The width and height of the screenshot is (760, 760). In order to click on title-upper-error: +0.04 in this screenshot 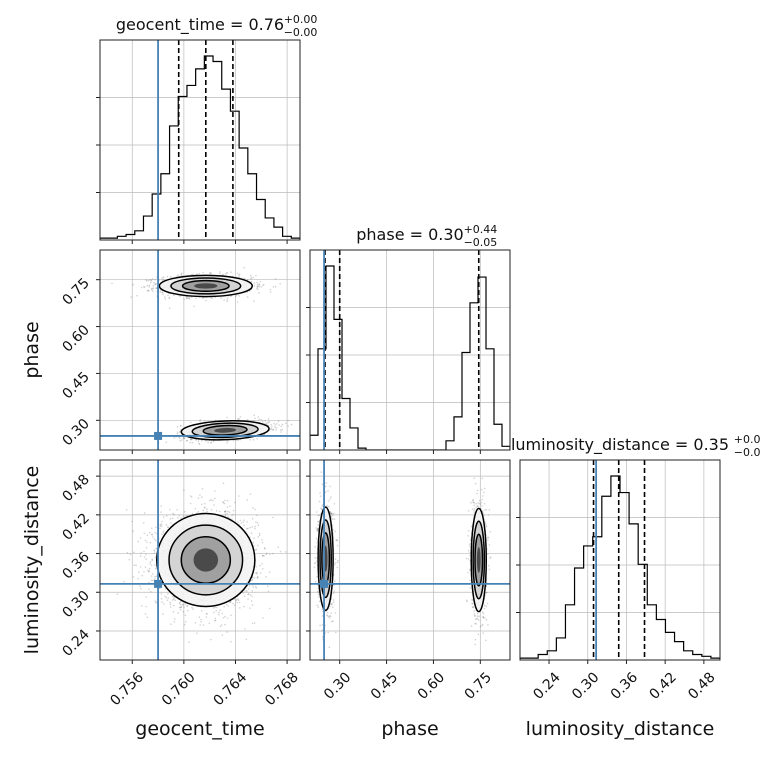, I will do `click(747, 439)`.